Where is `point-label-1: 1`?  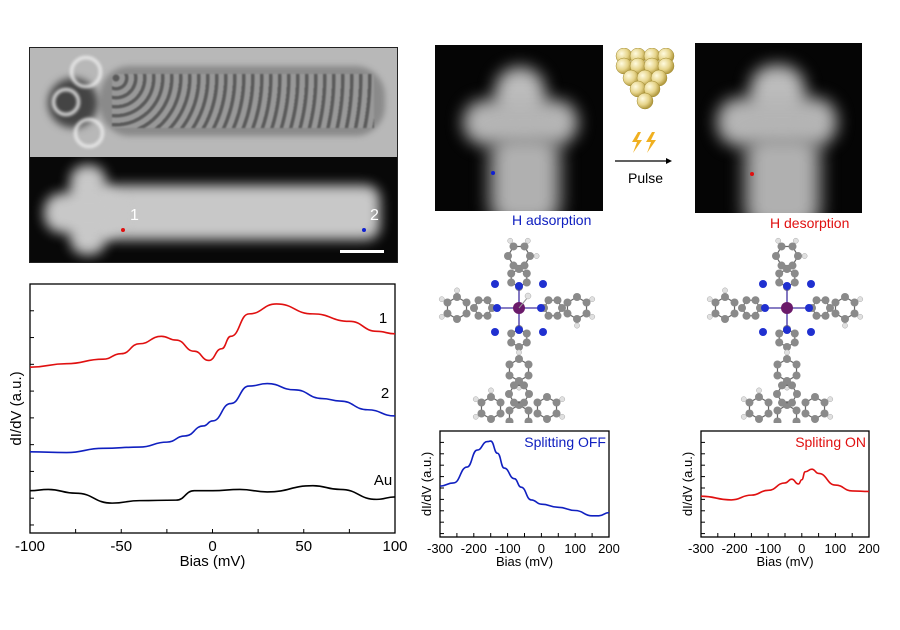
point-label-1: 1 is located at coordinates (134, 215).